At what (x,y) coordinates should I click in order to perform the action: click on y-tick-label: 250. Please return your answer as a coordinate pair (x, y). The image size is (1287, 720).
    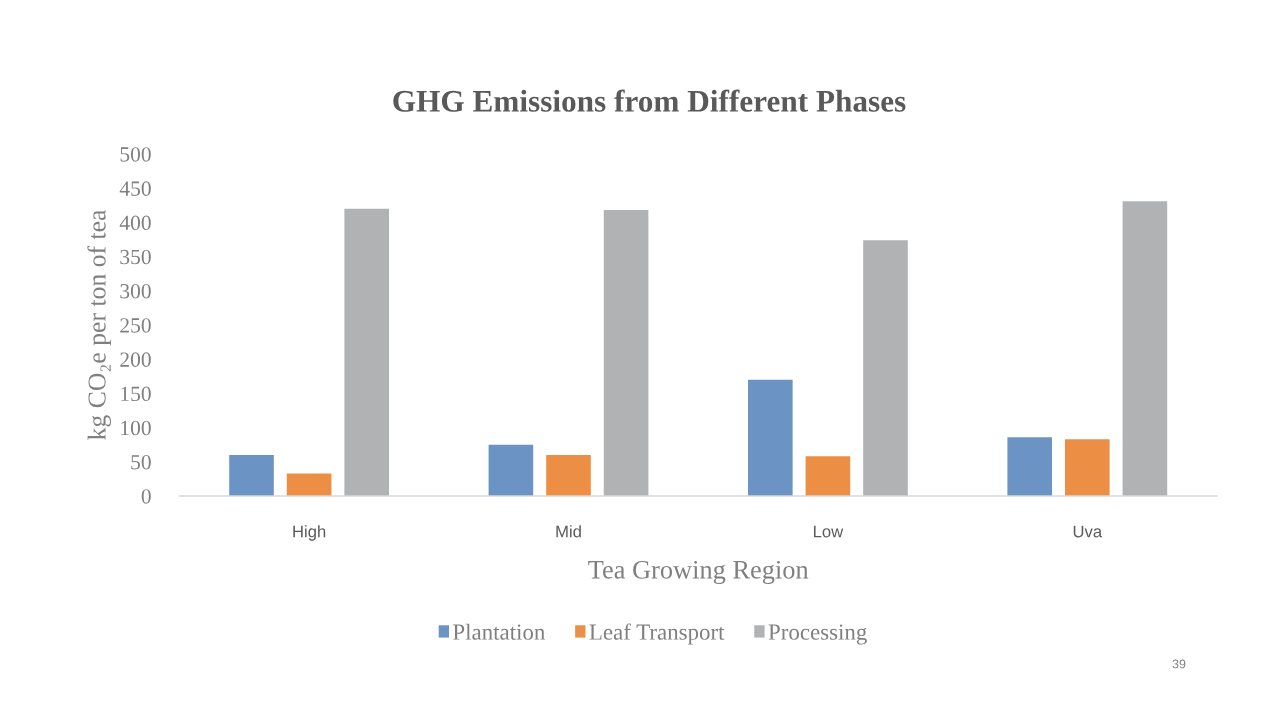
    Looking at the image, I should click on (135, 325).